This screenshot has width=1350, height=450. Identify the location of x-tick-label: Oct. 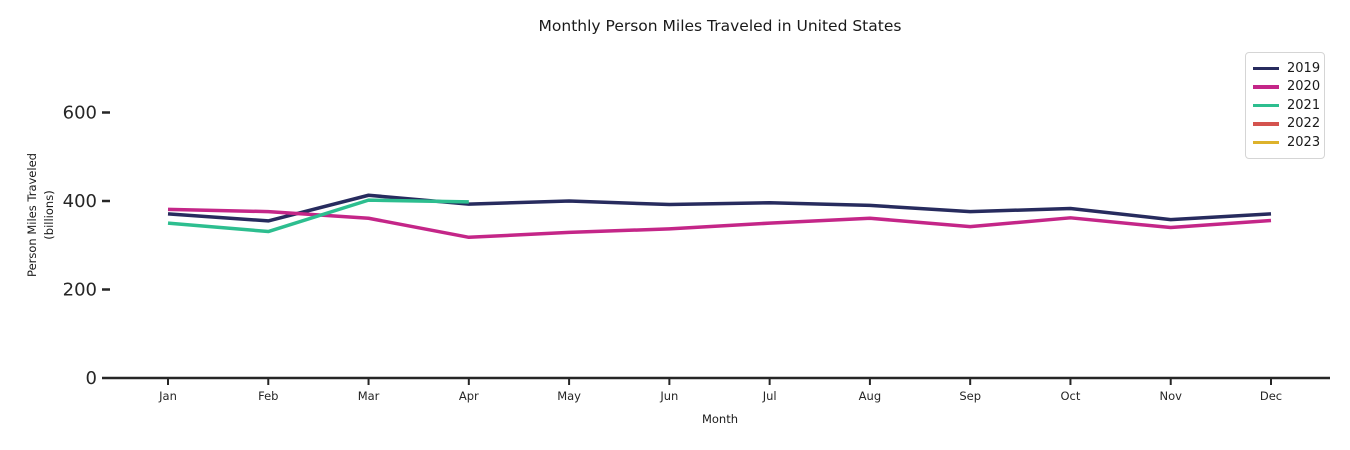
(1071, 396).